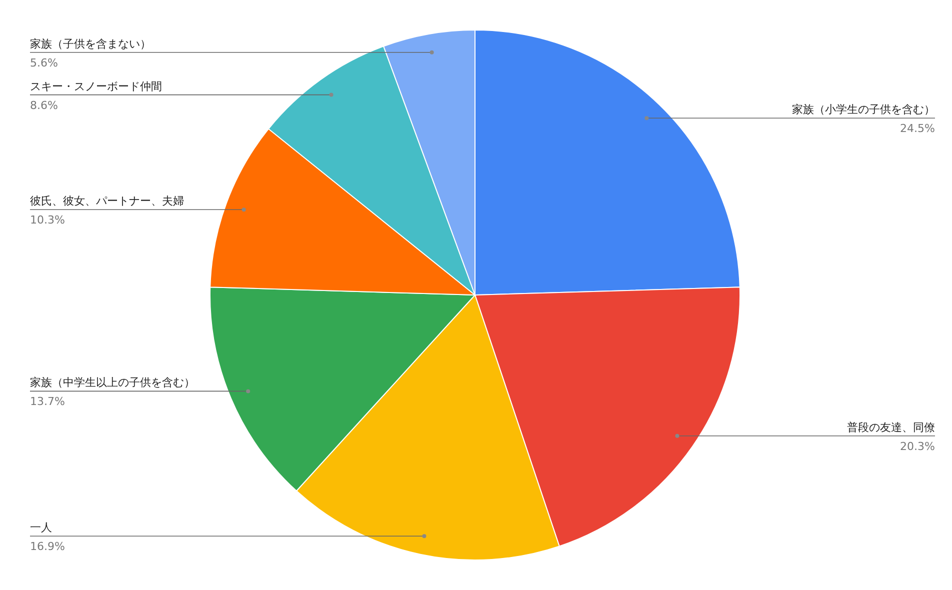 The image size is (952, 590). Describe the element at coordinates (917, 446) in the screenshot. I see `data-label: 20.3%` at that location.